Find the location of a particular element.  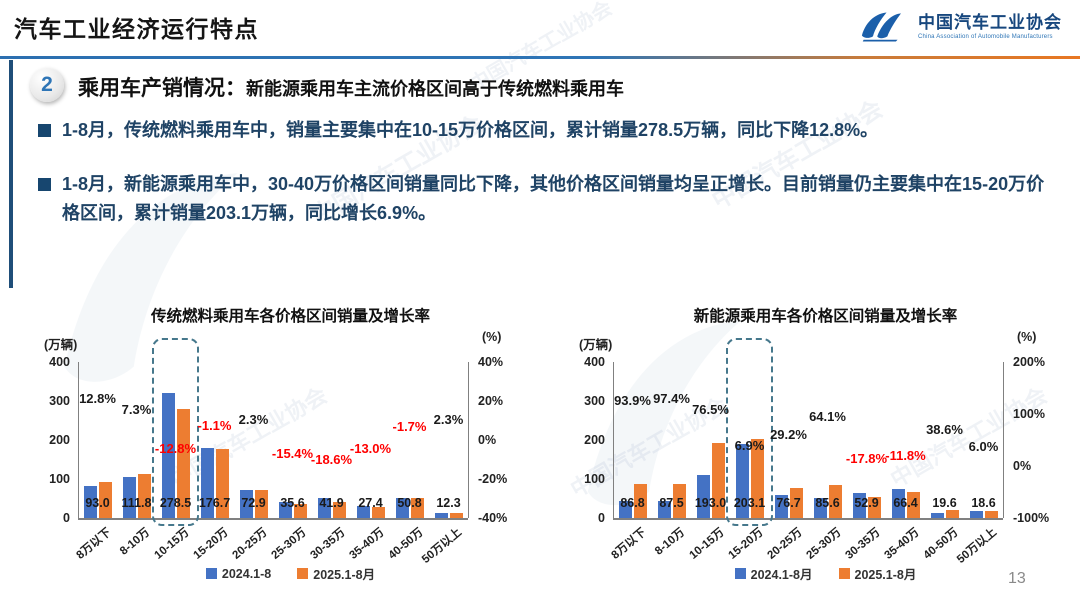

growth-label: 97.4% is located at coordinates (671, 399).